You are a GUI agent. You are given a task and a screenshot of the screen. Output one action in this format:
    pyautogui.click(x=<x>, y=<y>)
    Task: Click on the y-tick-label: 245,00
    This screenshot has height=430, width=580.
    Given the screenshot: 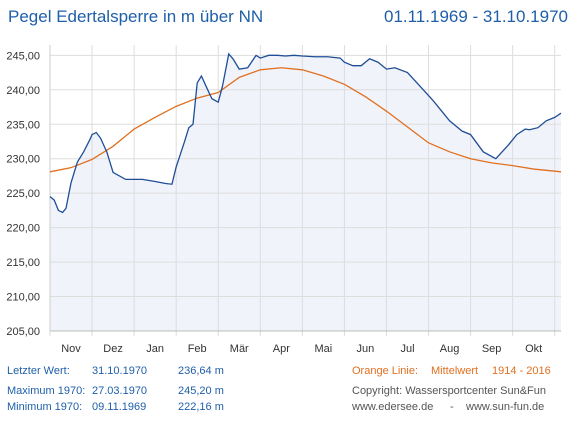 What is the action you would take?
    pyautogui.click(x=23, y=56)
    